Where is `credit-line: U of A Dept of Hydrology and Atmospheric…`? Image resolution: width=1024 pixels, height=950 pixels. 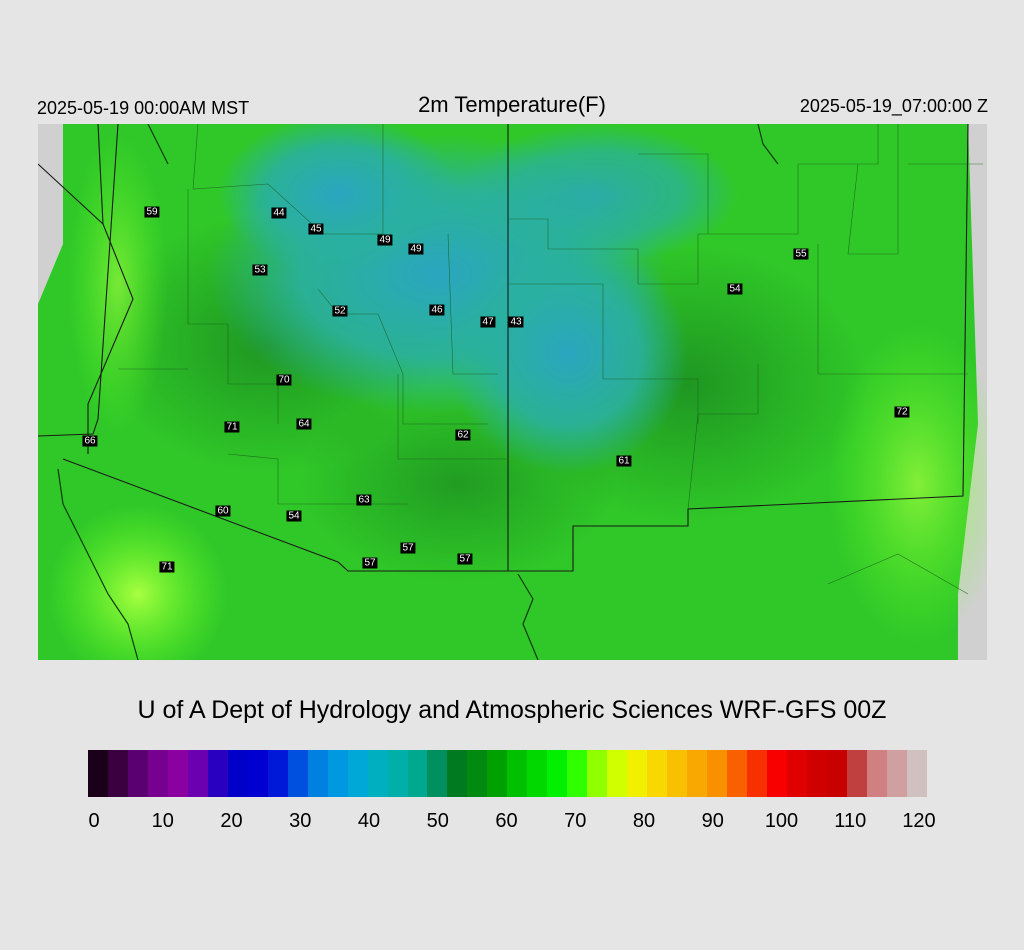
credit-line: U of A Dept of Hydrology and Atmospheric… is located at coordinates (512, 710).